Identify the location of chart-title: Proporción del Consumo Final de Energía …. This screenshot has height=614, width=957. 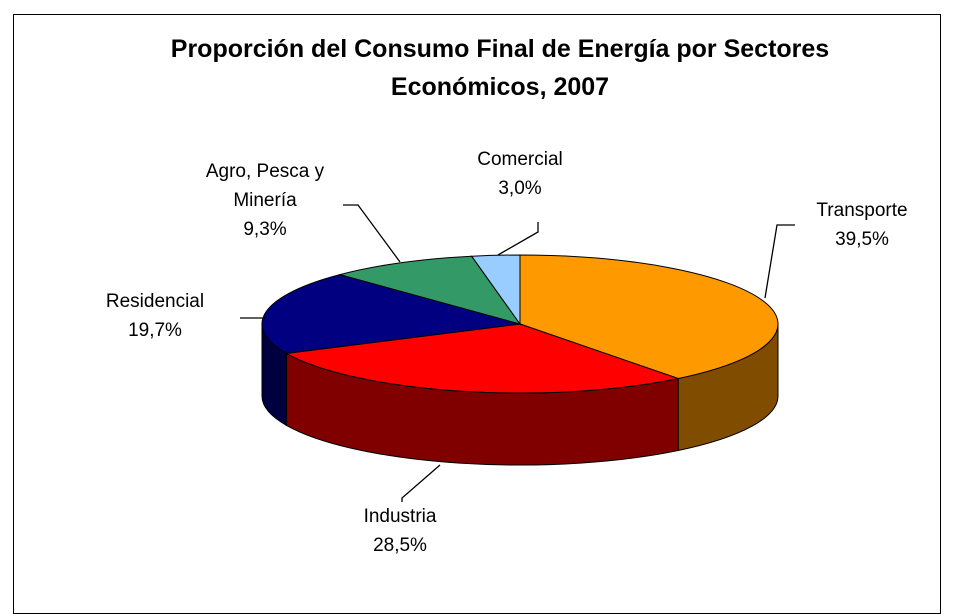
(500, 68).